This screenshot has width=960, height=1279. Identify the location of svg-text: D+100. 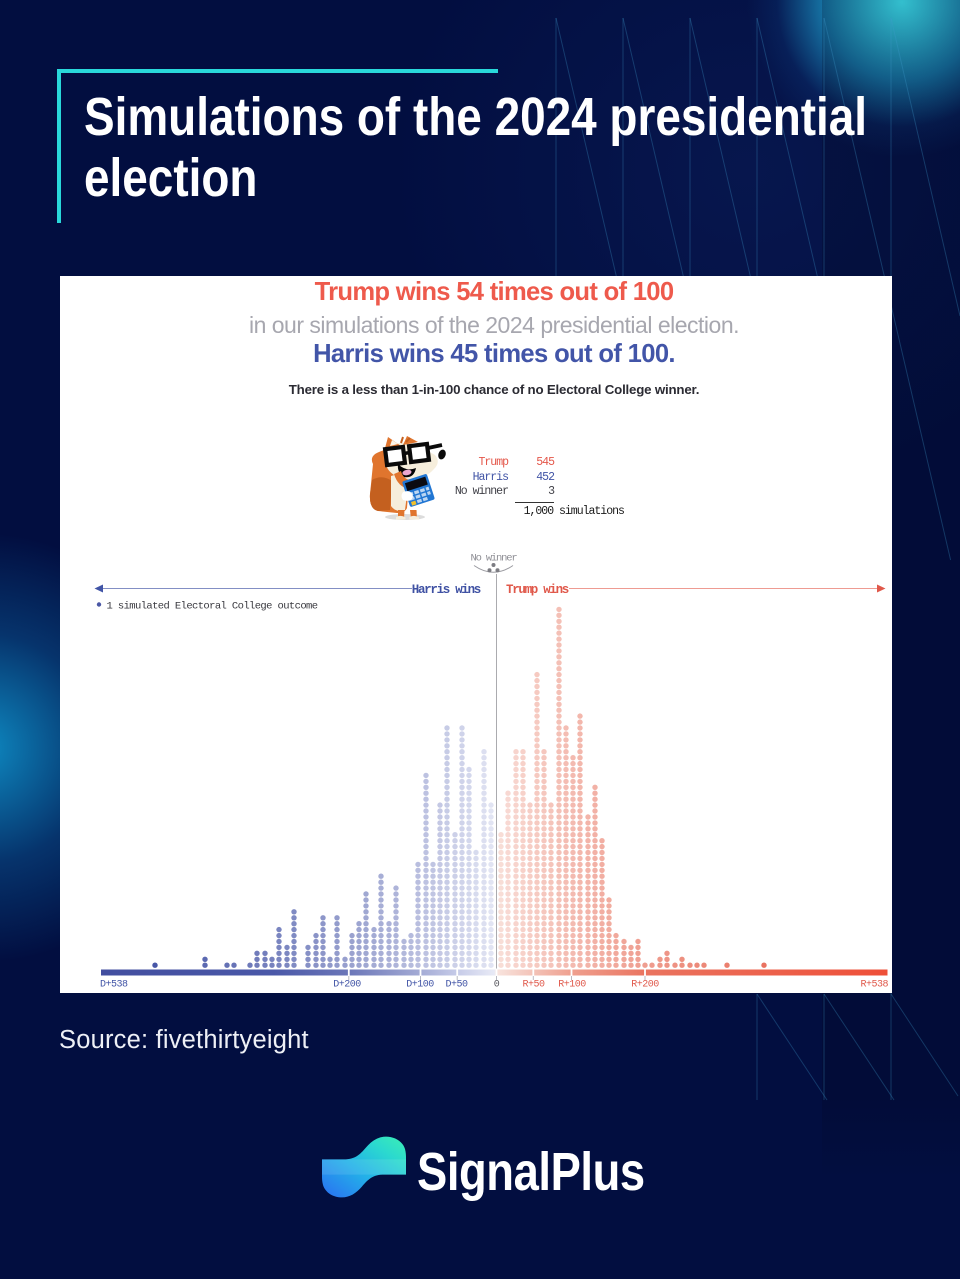
(420, 985).